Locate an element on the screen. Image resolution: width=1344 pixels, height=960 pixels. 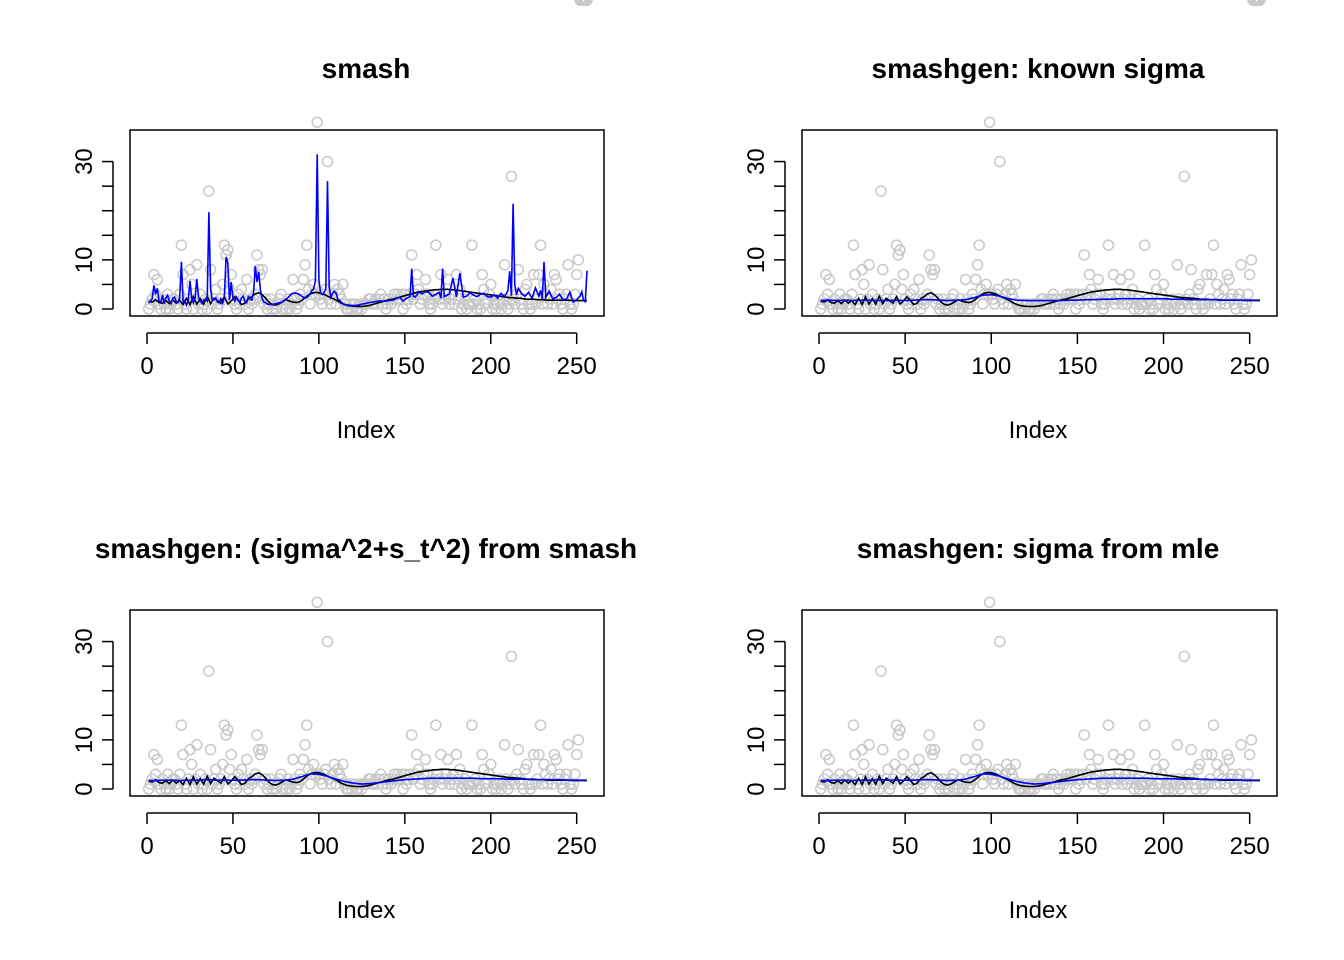
y-tick-label: 30 is located at coordinates (84, 641).